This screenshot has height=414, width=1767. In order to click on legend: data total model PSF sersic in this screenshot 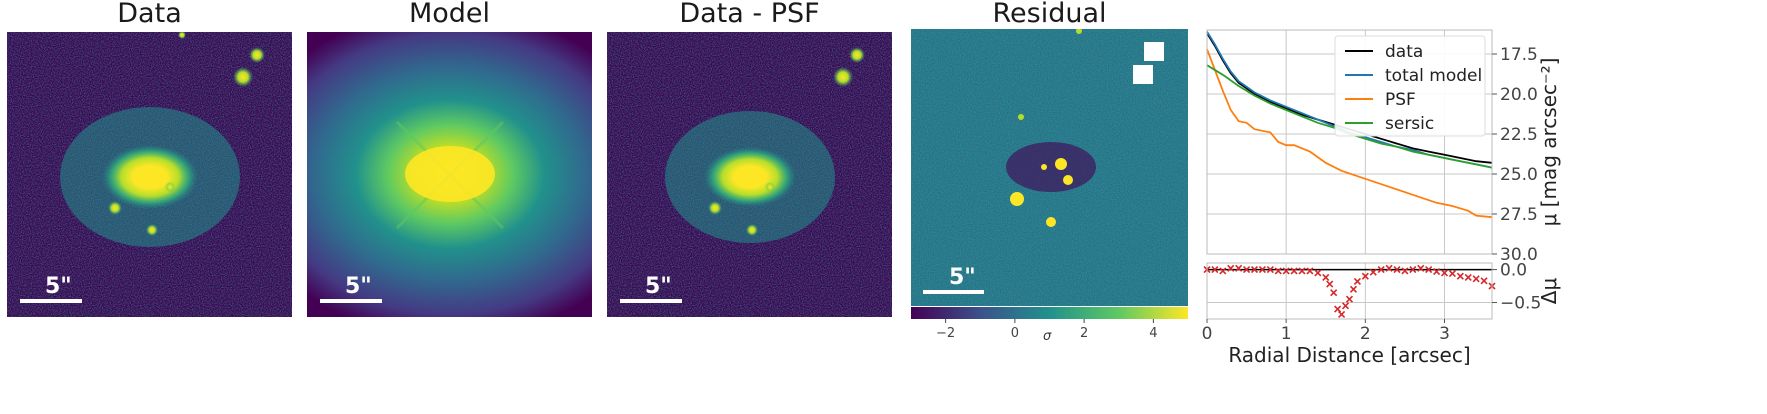, I will do `click(1410, 86)`.